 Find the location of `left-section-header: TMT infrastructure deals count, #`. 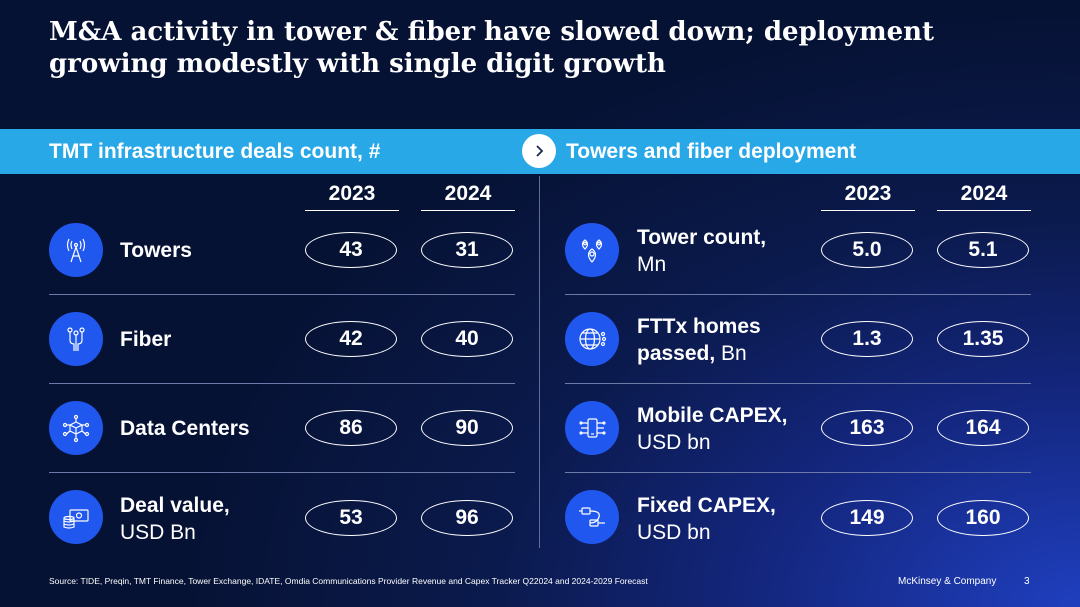

left-section-header: TMT infrastructure deals count, # is located at coordinates (215, 151).